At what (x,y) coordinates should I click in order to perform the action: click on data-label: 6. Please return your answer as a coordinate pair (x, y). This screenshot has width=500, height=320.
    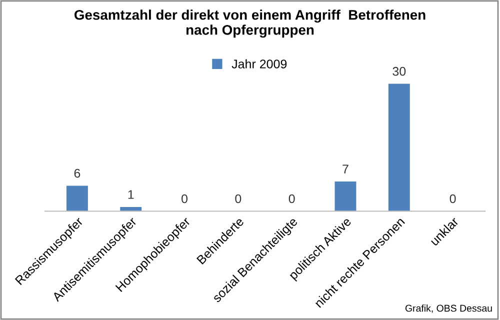
    Looking at the image, I should click on (77, 173).